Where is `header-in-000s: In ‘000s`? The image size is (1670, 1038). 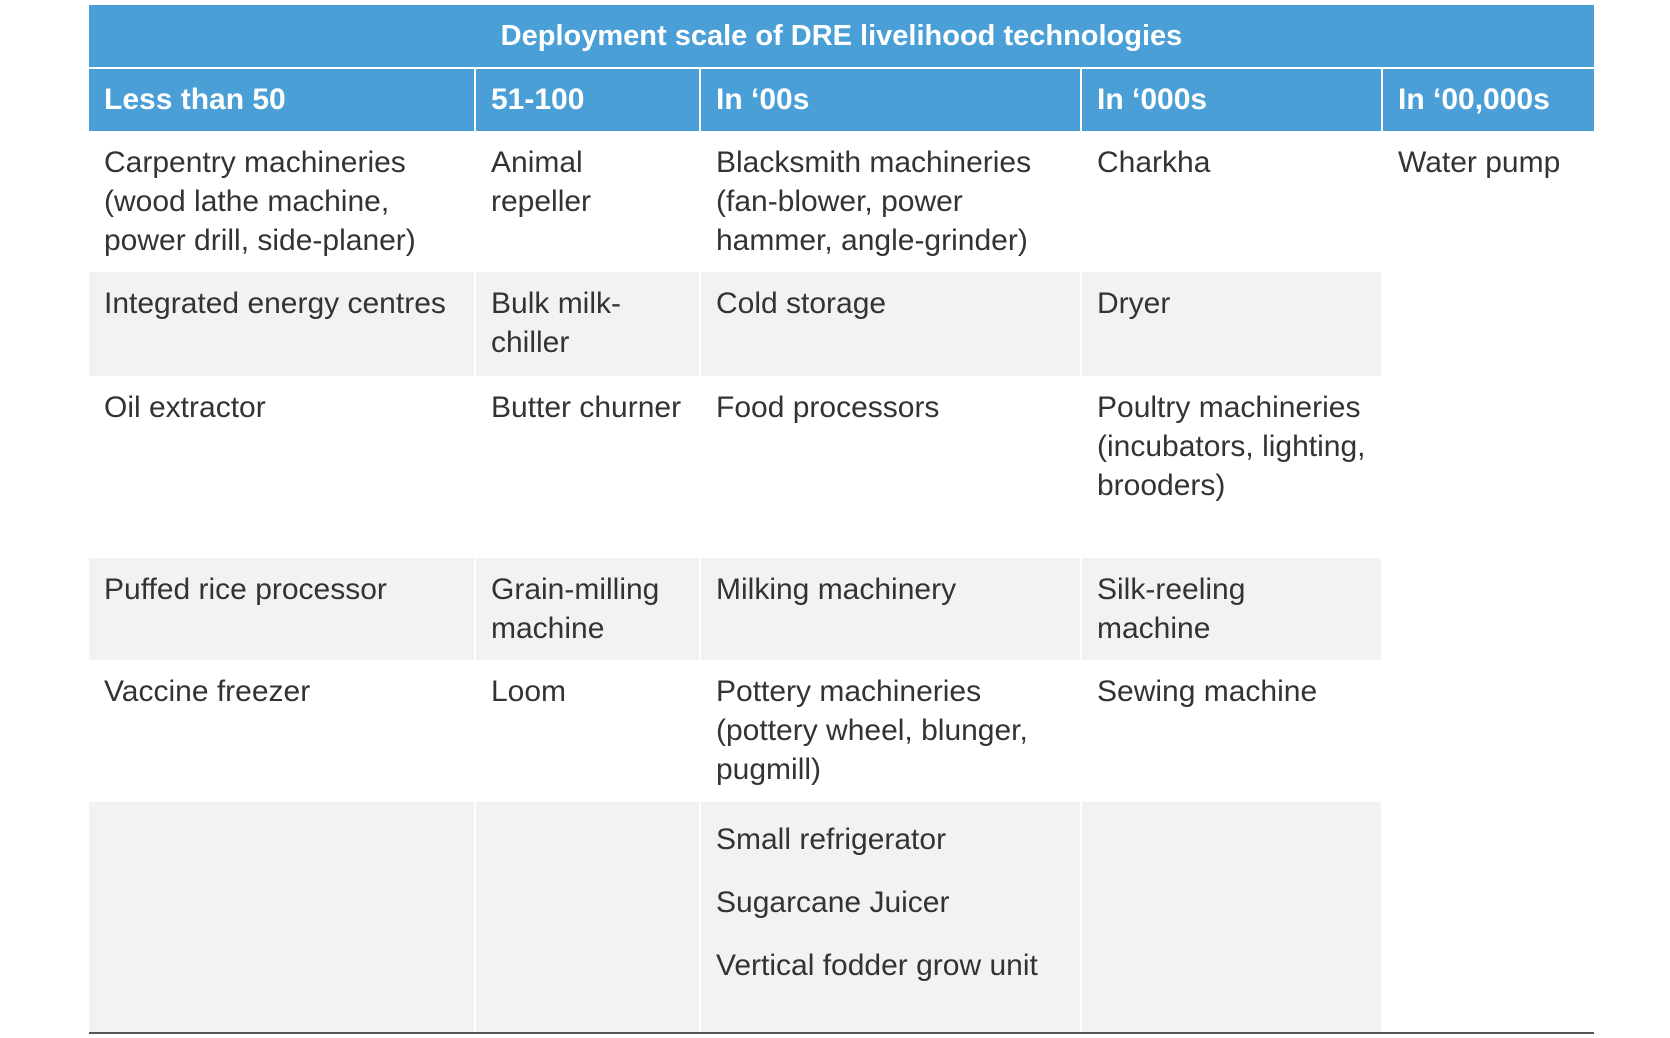 header-in-000s: In ‘000s is located at coordinates (1232, 100).